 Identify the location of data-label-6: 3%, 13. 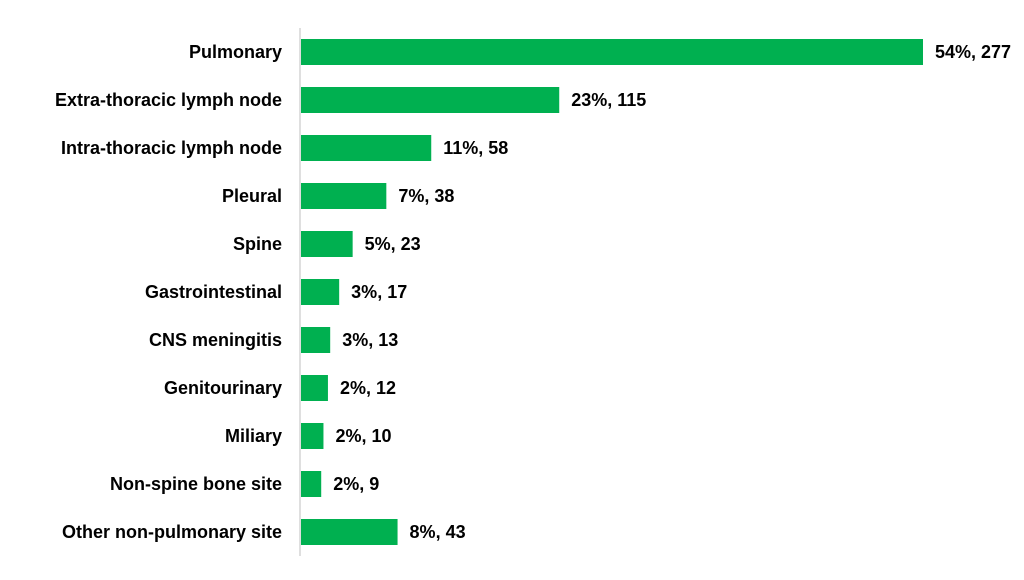
(370, 340).